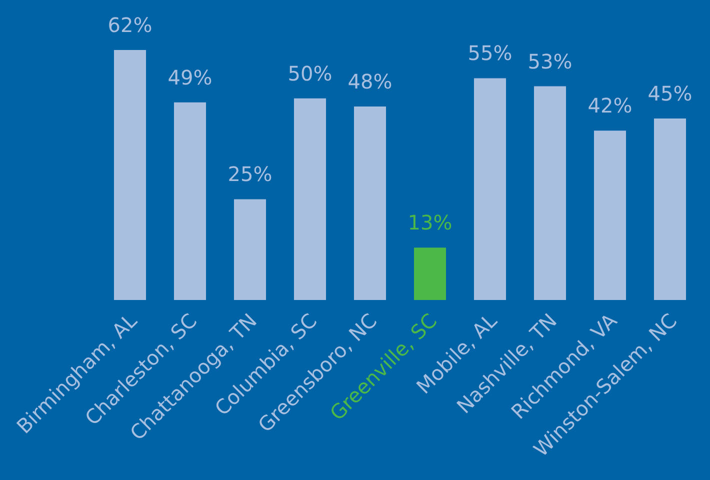  Describe the element at coordinates (130, 25) in the screenshot. I see `data-label: 62%` at that location.